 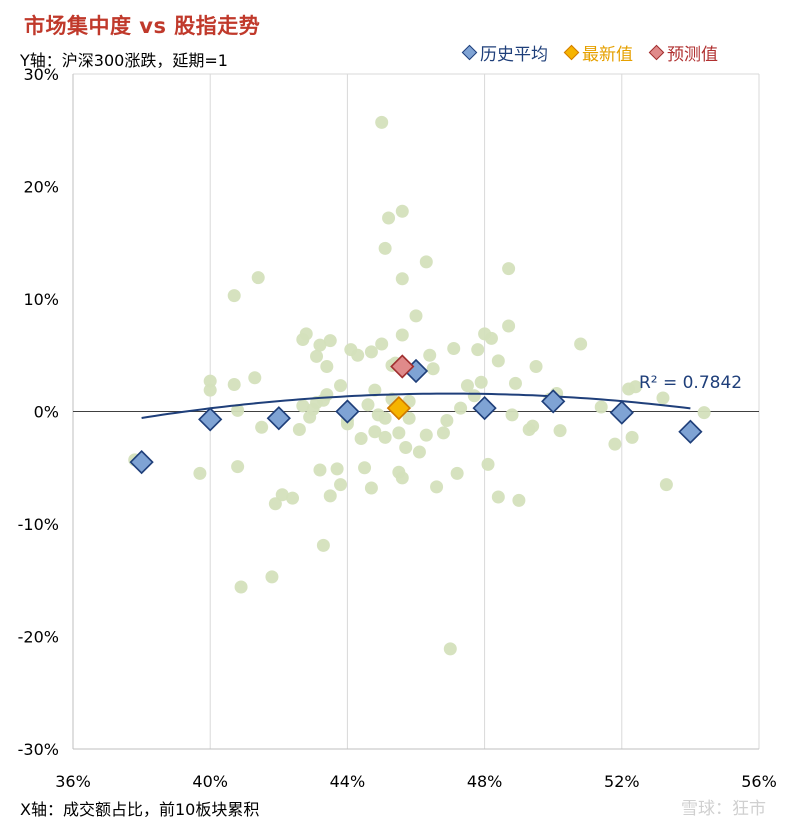 What do you see at coordinates (38, 749) in the screenshot?
I see `y-tick-label: -30%` at bounding box center [38, 749].